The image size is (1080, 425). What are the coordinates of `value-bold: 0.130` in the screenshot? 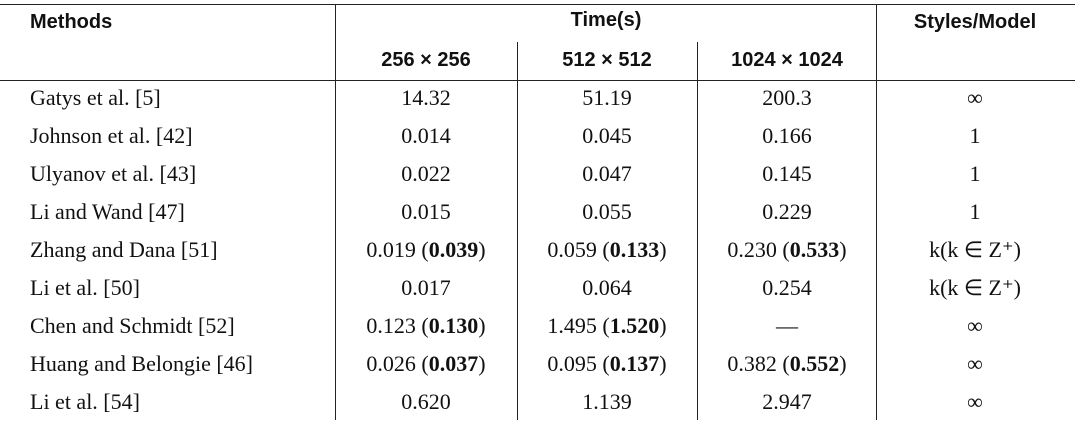 It's located at (453, 325).